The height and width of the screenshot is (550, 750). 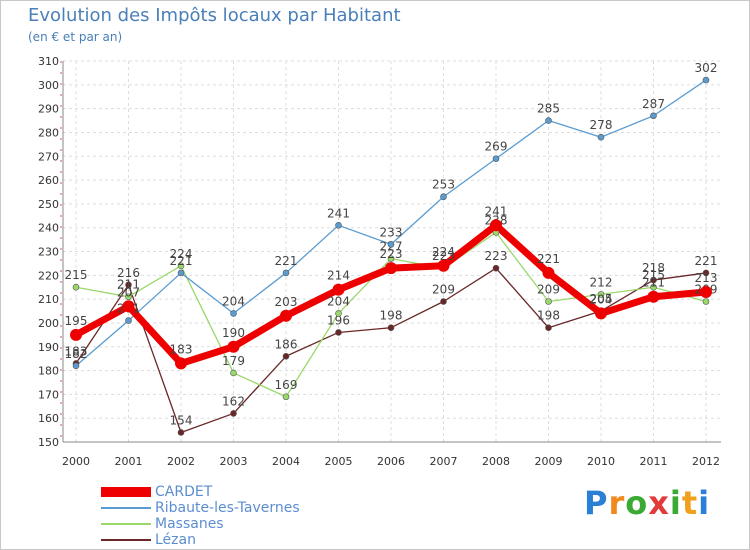 I want to click on data-label: 215, so click(x=76, y=275).